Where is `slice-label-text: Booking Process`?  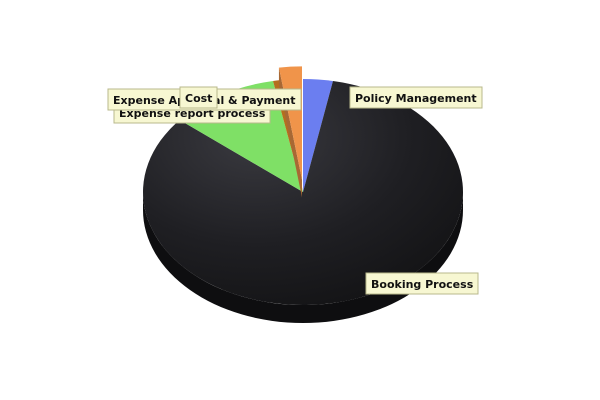
slice-label-text: Booking Process is located at coordinates (422, 284).